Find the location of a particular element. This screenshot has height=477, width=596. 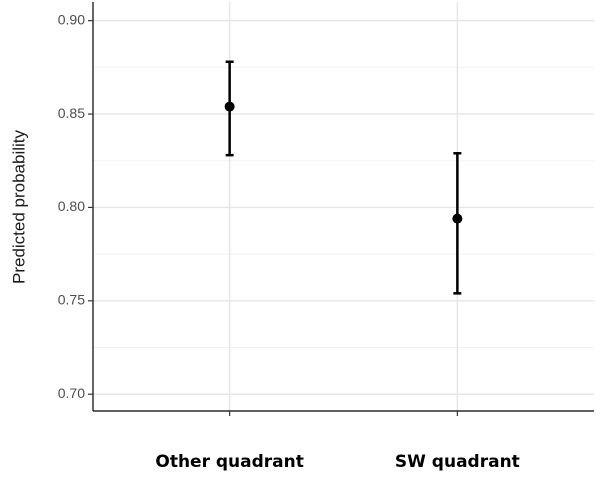

y-tick-label: 0.90 is located at coordinates (71, 19).